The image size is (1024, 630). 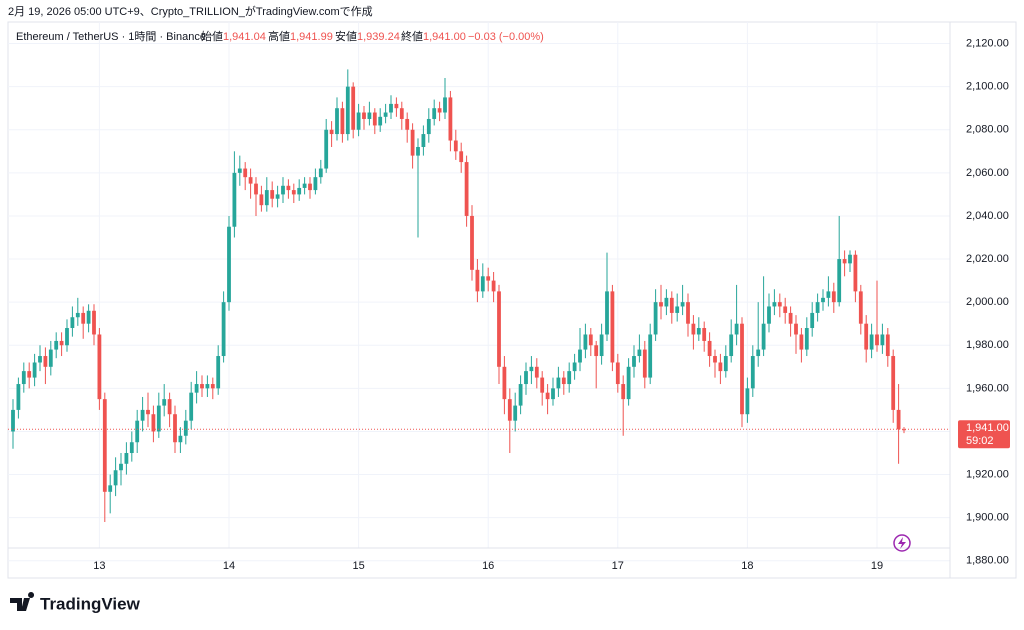 I want to click on x-tick-label: 14, so click(x=229, y=566).